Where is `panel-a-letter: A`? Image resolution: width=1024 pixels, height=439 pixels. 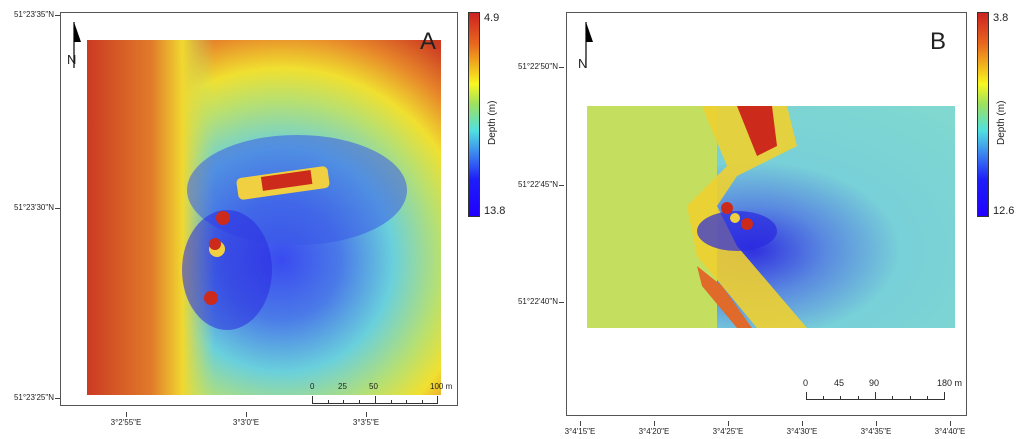
panel-a-letter: A is located at coordinates (428, 41).